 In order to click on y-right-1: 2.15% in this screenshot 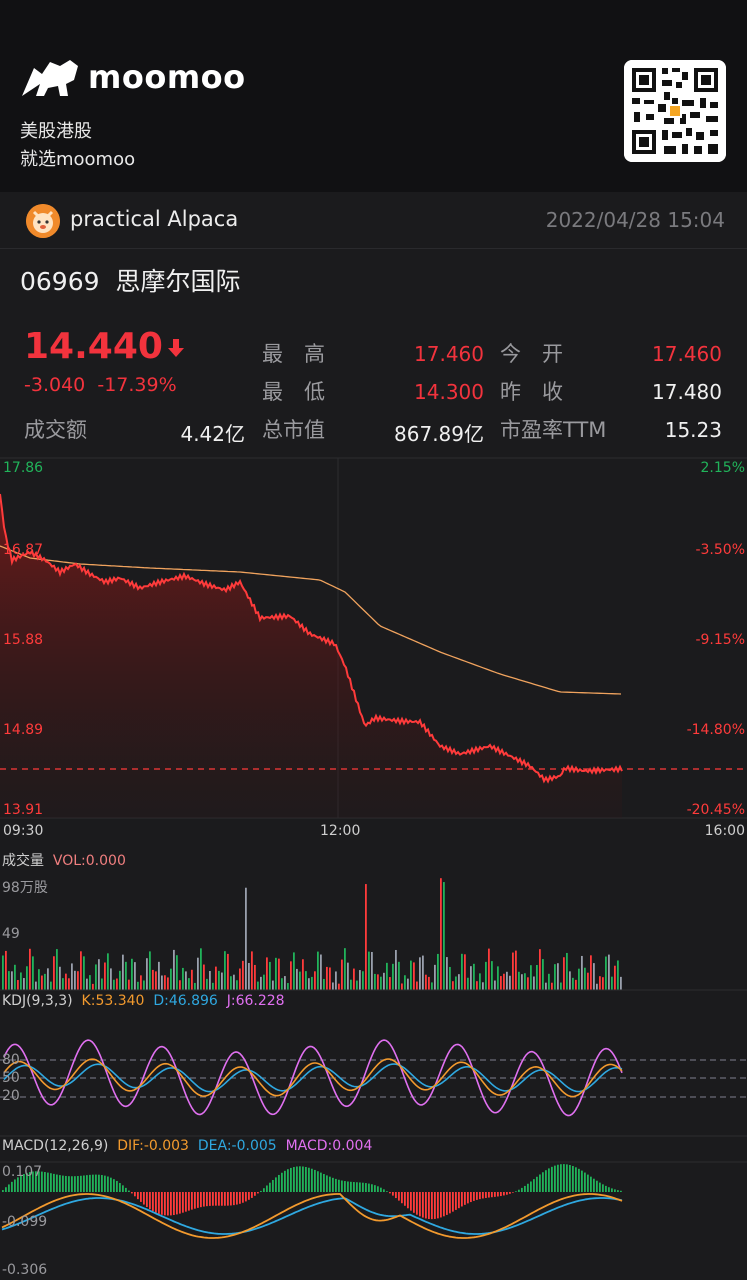, I will do `click(722, 468)`.